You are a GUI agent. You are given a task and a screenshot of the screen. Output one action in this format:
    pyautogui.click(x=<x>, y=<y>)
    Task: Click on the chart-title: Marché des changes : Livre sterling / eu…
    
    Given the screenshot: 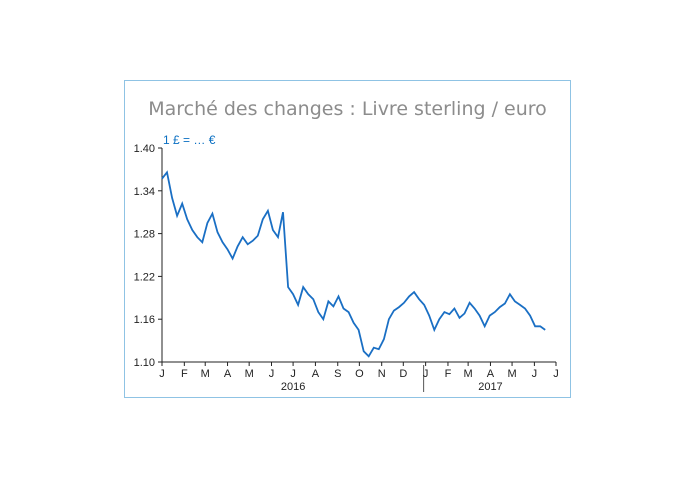 What is the action you would take?
    pyautogui.click(x=347, y=109)
    